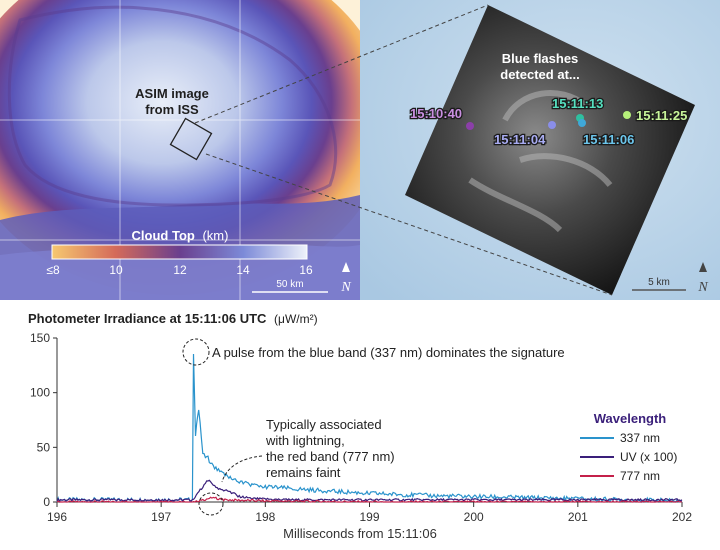 The width and height of the screenshot is (720, 550). Describe the element at coordinates (265, 517) in the screenshot. I see `x-tick-label: 198` at that location.